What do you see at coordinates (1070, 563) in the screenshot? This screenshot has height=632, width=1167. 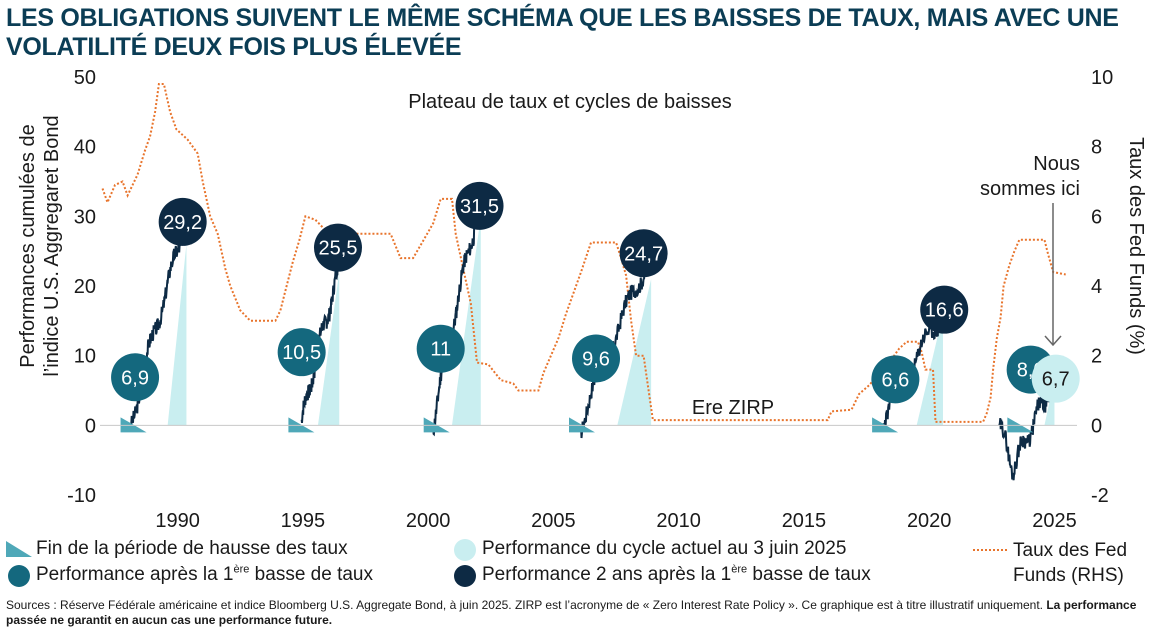 I see `legend-label-fed-funds: Taux des Fed Funds (RHS)` at bounding box center [1070, 563].